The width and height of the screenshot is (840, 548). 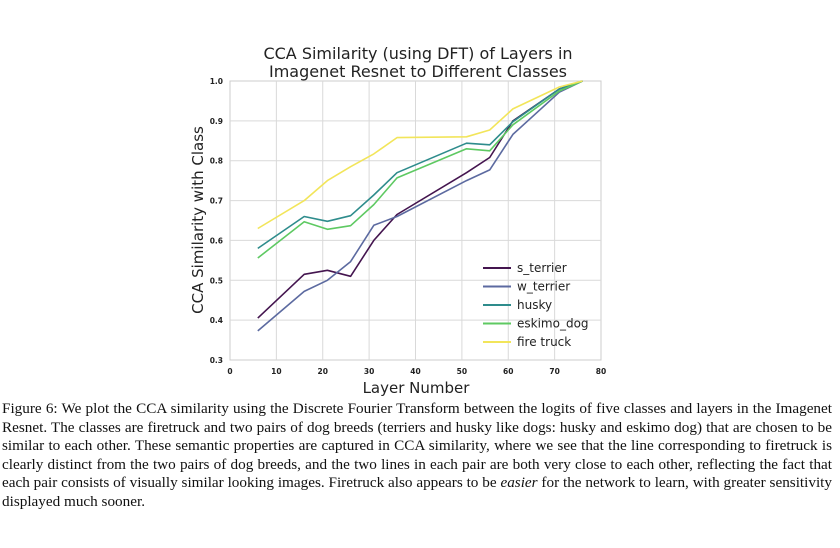 What do you see at coordinates (276, 371) in the screenshot?
I see `x-tick-label: 10` at bounding box center [276, 371].